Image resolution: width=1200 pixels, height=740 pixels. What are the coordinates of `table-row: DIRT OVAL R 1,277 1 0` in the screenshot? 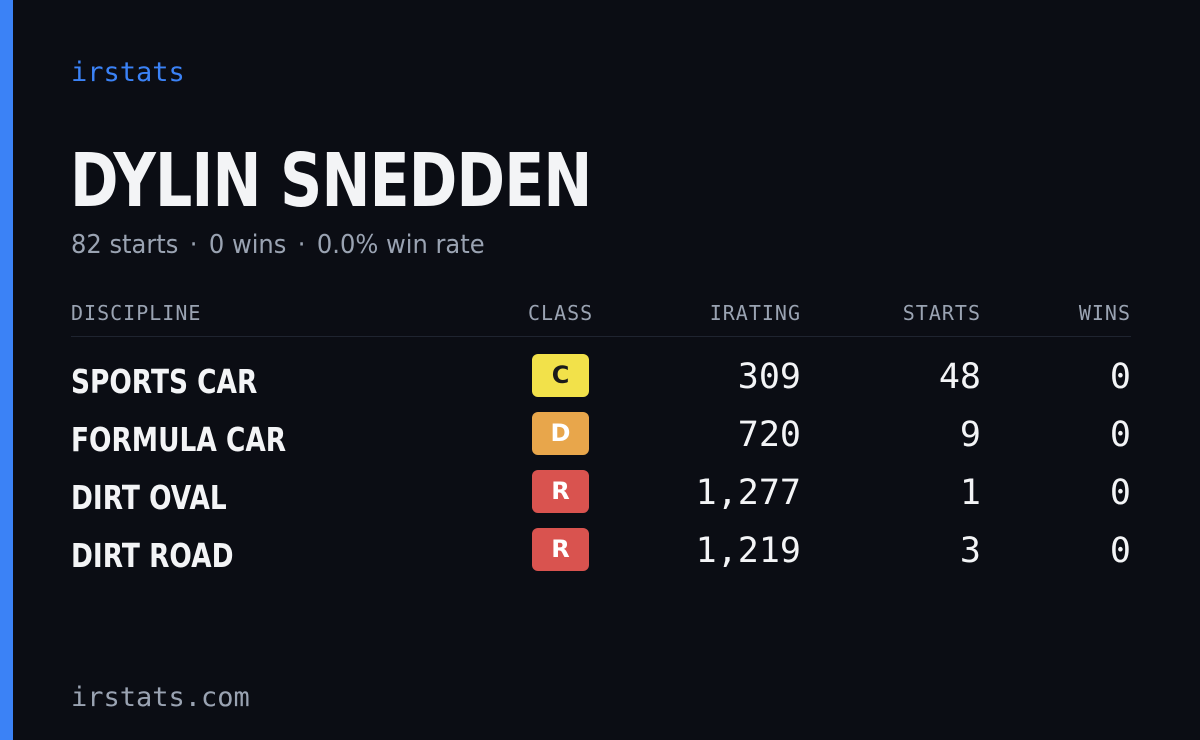 It's located at (601, 499).